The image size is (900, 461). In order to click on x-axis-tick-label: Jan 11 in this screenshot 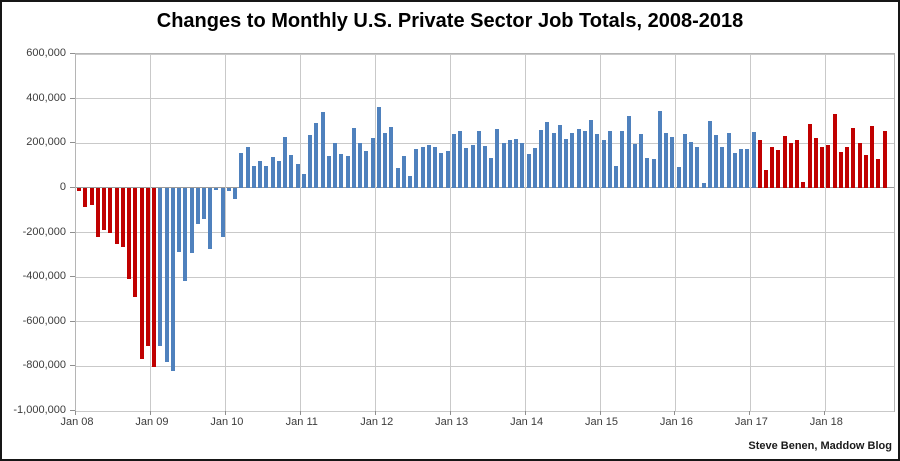, I will do `click(301, 422)`.